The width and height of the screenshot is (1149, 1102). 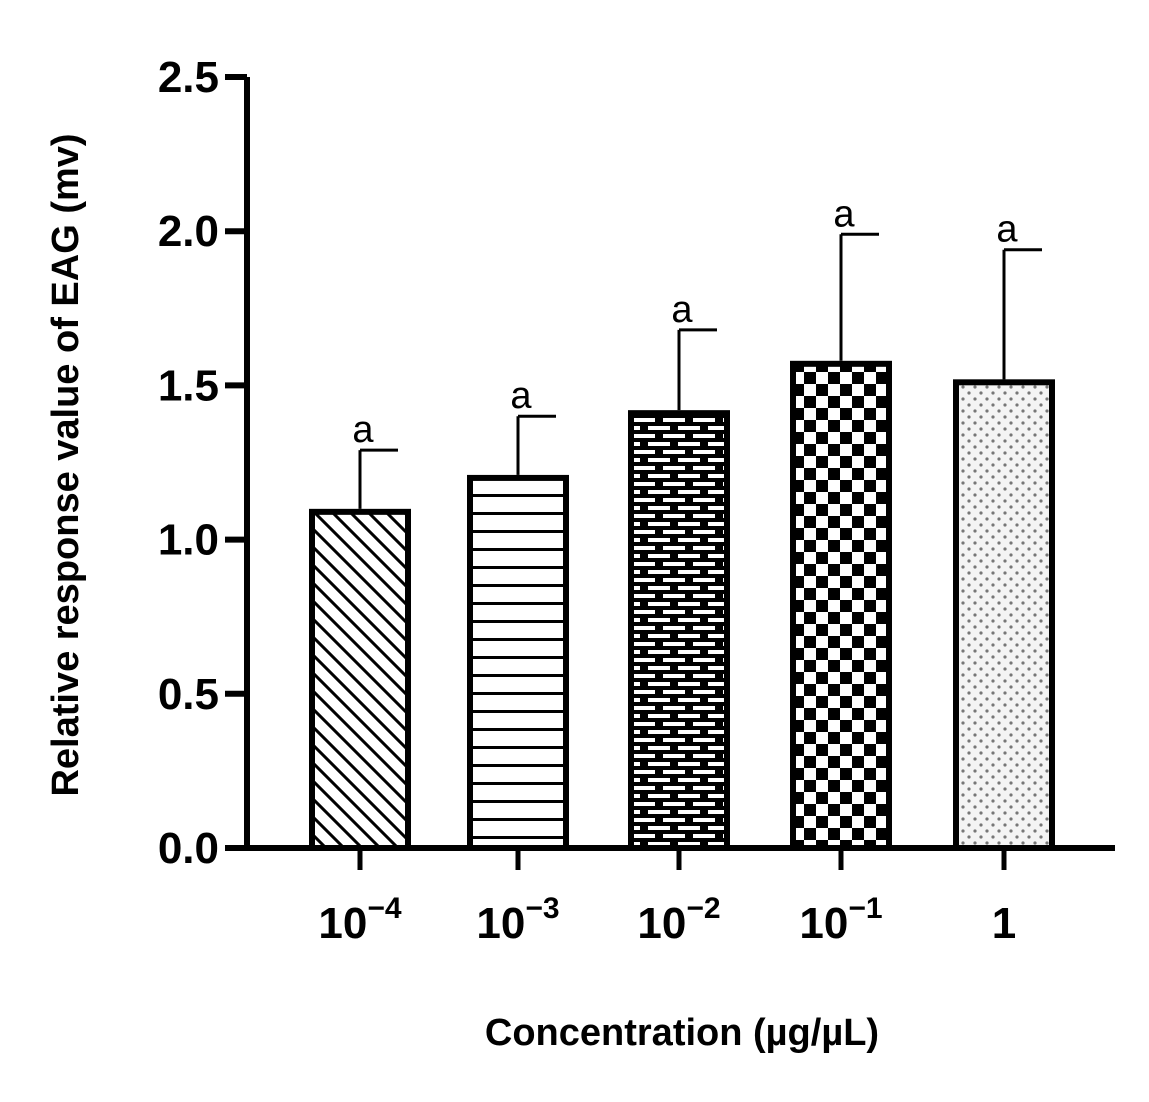 What do you see at coordinates (840, 920) in the screenshot?
I see `x-tick-label-4: 10⁻¹` at bounding box center [840, 920].